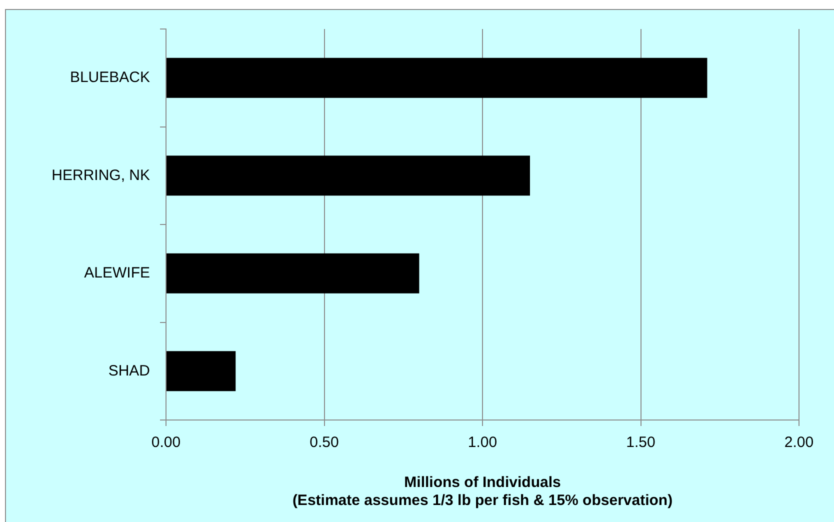 The image size is (834, 522). Describe the element at coordinates (482, 492) in the screenshot. I see `x-axis-title: Millions of Individuals (Estimate assumes 1/3 lb per fish & 15% observation)` at that location.